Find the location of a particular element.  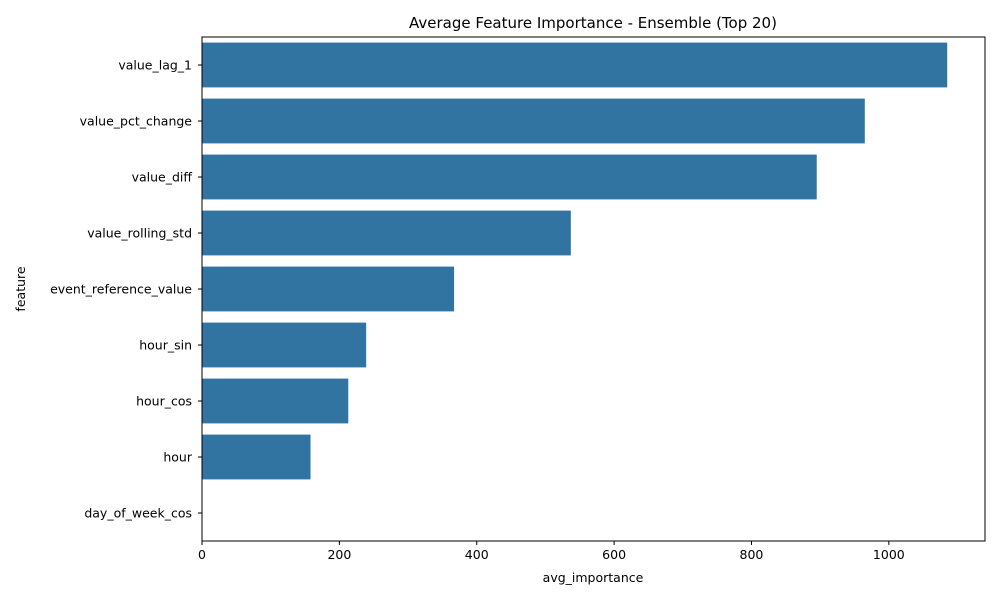

y-tick-label: value_diff is located at coordinates (162, 177).